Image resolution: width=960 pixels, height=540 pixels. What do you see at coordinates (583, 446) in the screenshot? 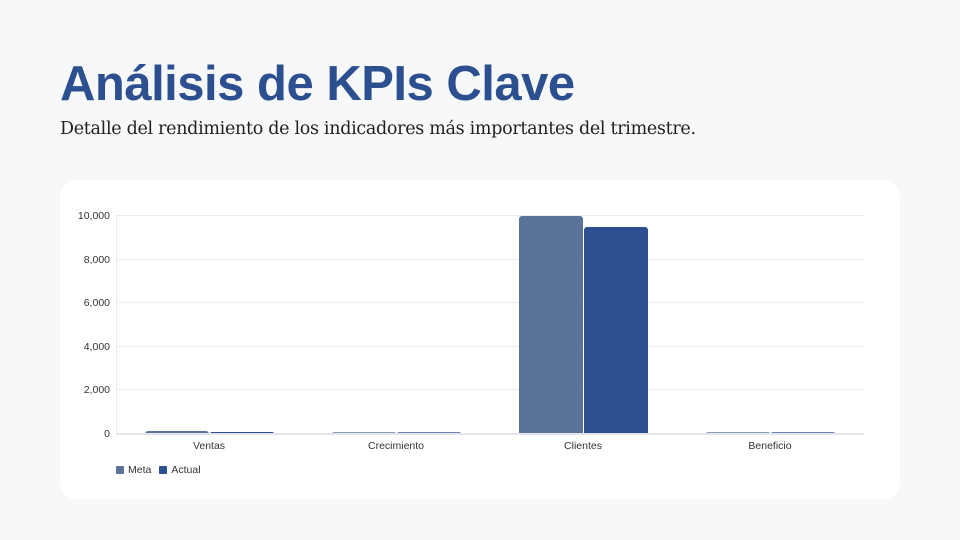
I see `x-label-clientes: Clientes` at bounding box center [583, 446].